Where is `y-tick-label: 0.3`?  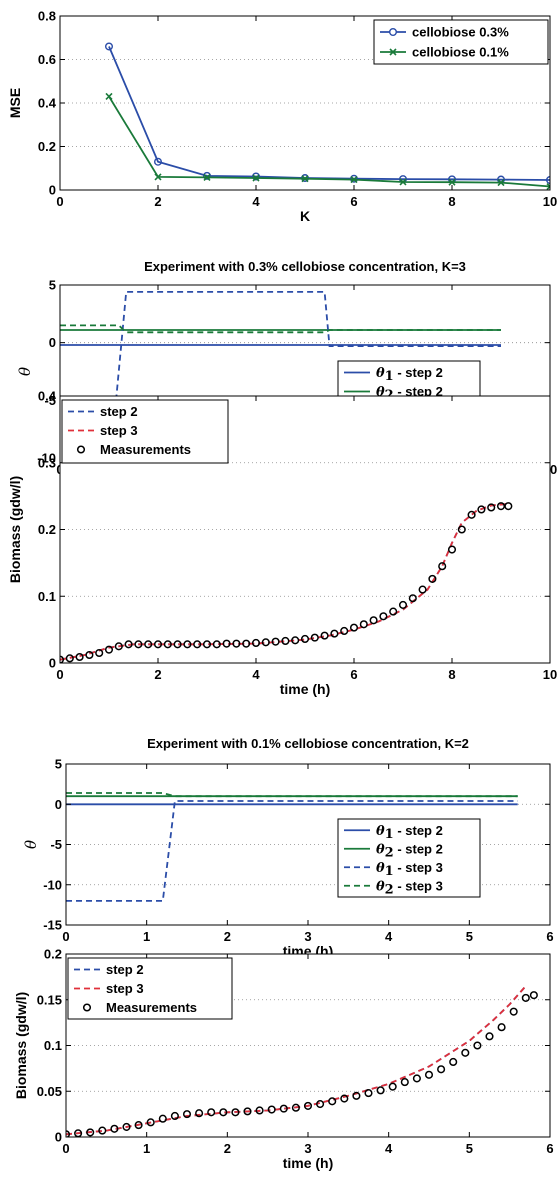 y-tick-label: 0.3 is located at coordinates (47, 462).